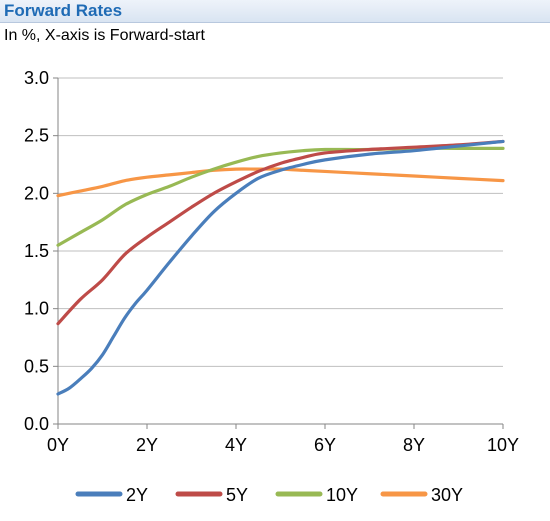 This screenshot has height=521, width=550. I want to click on y-tick-label: 3.0, so click(36, 78).